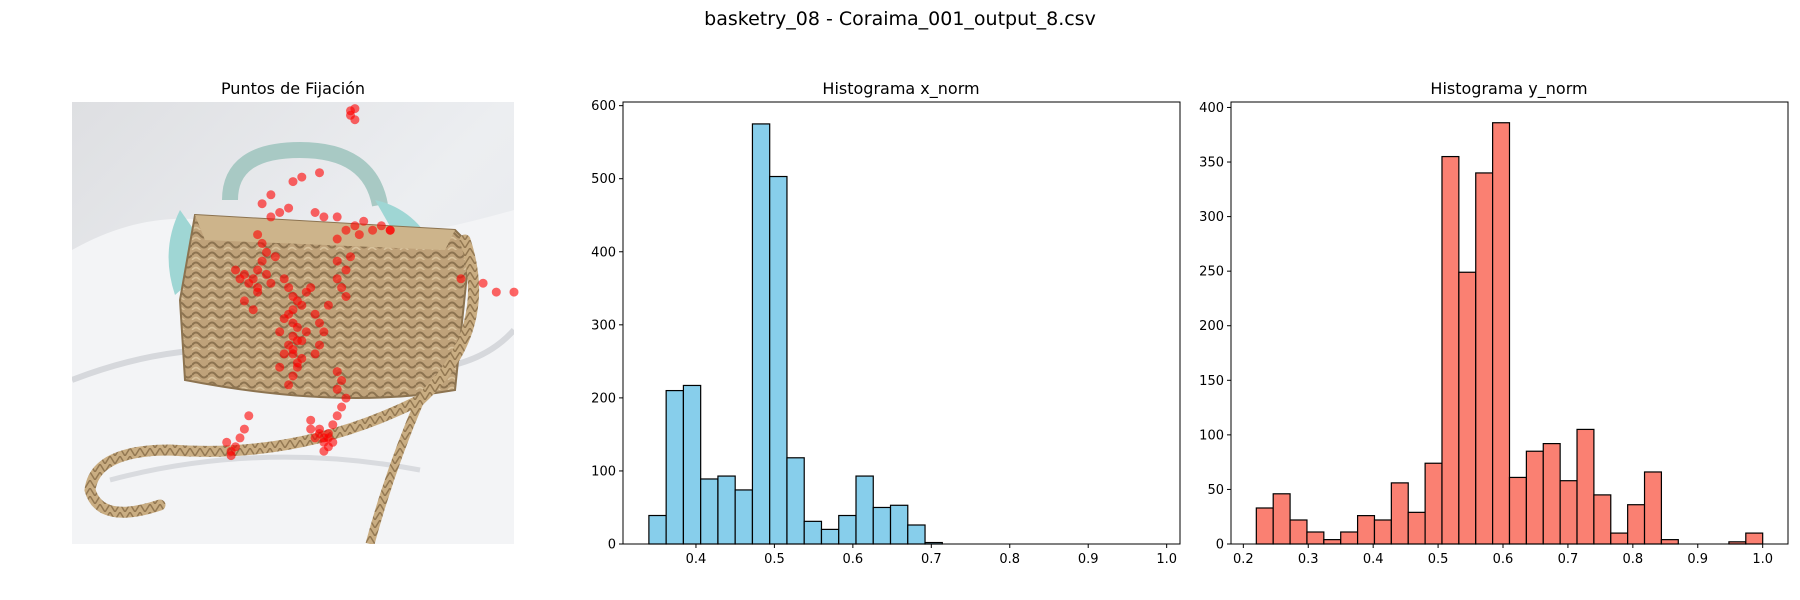 The height and width of the screenshot is (600, 1800). I want to click on y-tick-label: 150, so click(1211, 381).